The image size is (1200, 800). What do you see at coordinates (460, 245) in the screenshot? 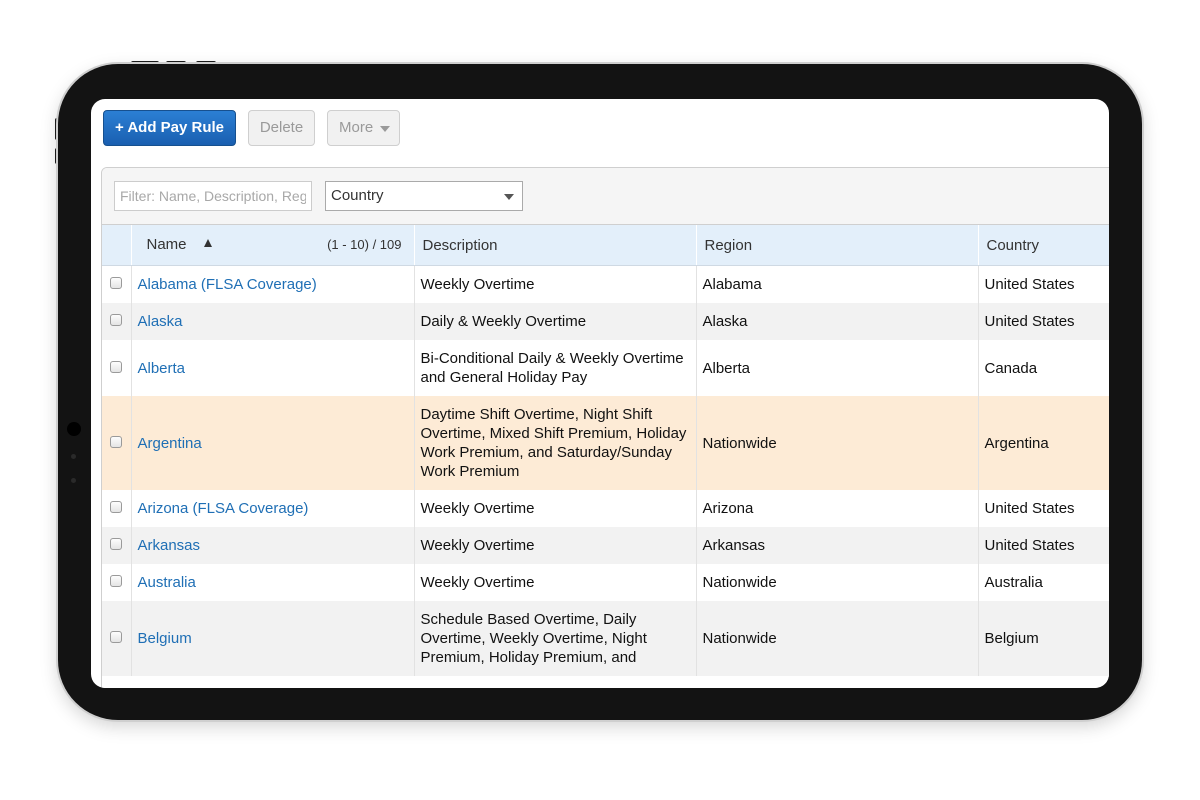
I see `description-header-label: Description` at bounding box center [460, 245].